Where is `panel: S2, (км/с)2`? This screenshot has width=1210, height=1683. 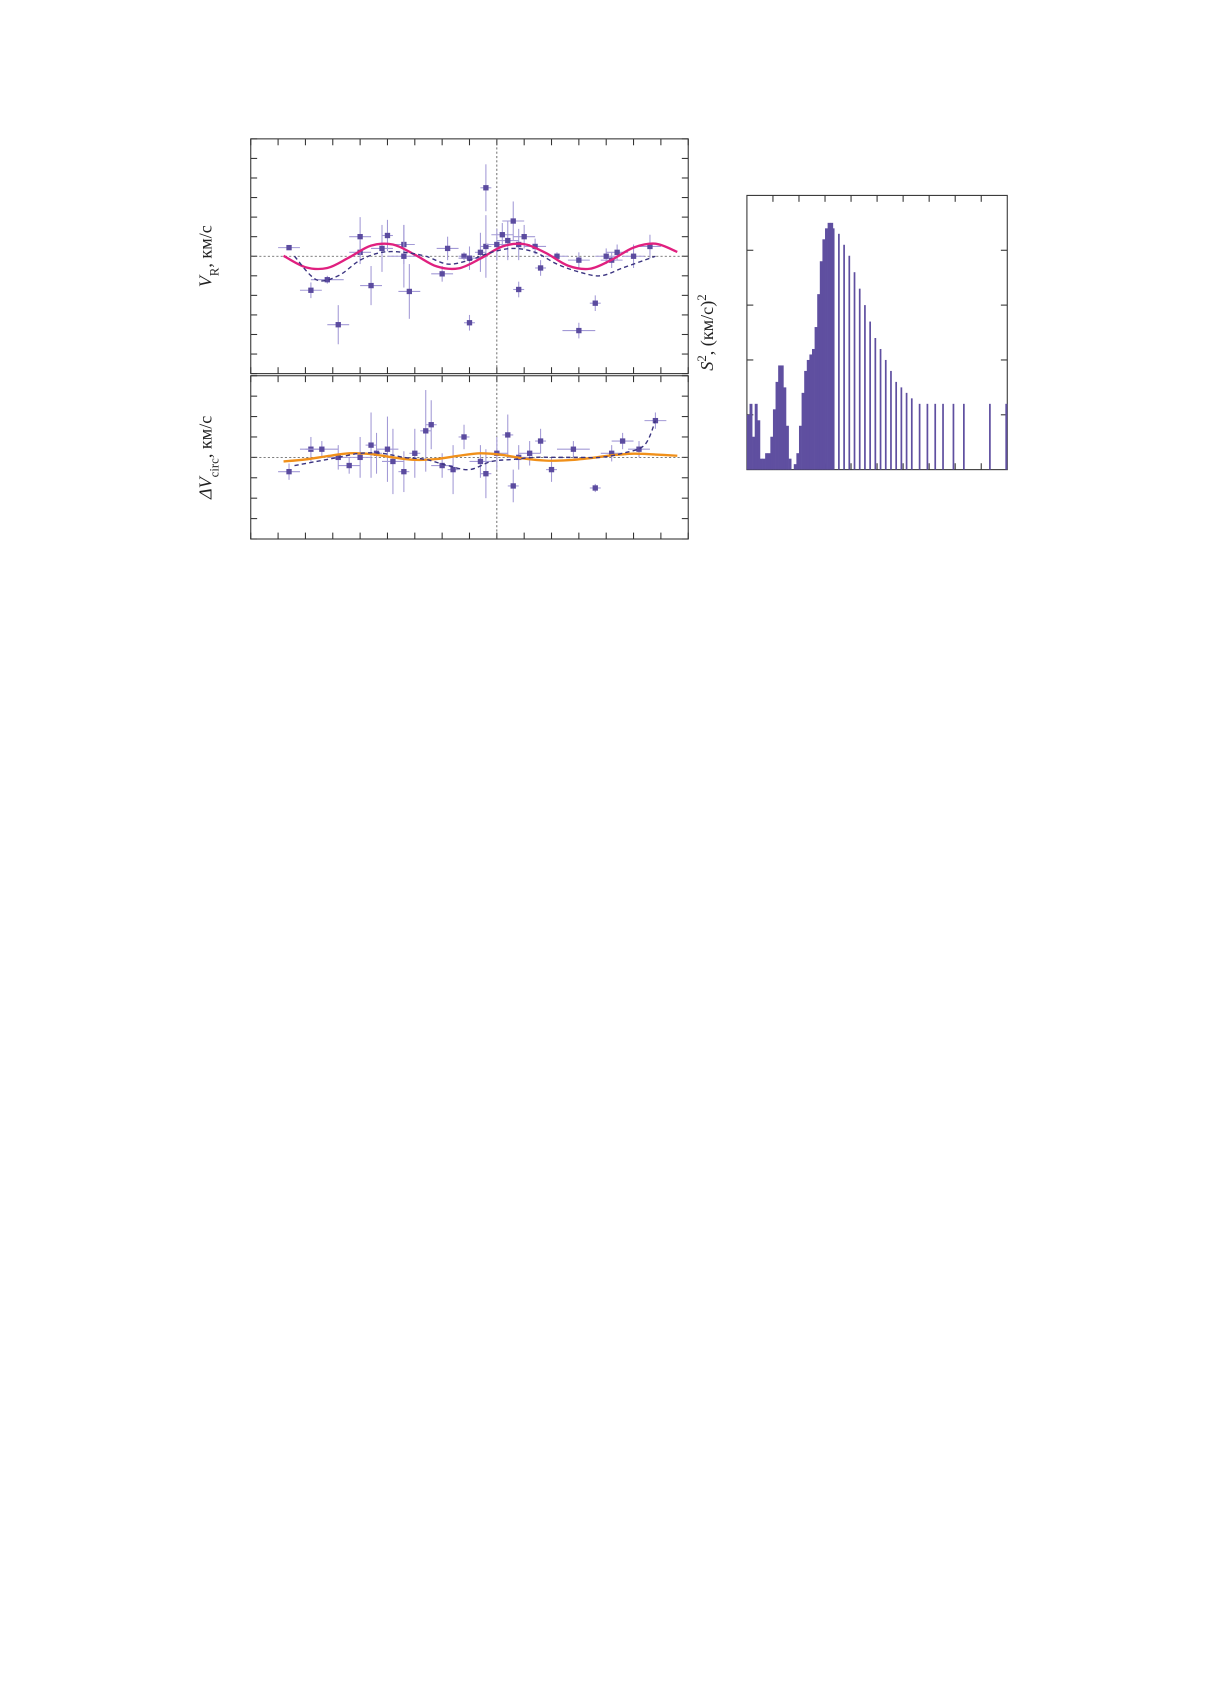 panel: S2, (км/с)2 is located at coordinates (851, 332).